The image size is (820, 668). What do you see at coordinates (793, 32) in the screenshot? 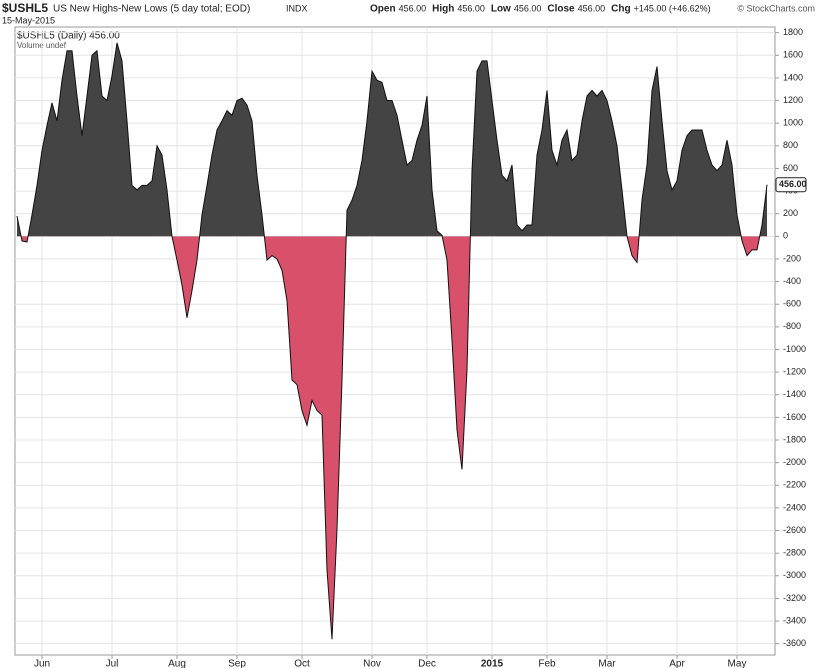
I see `y-tick-label: 1800` at bounding box center [793, 32].